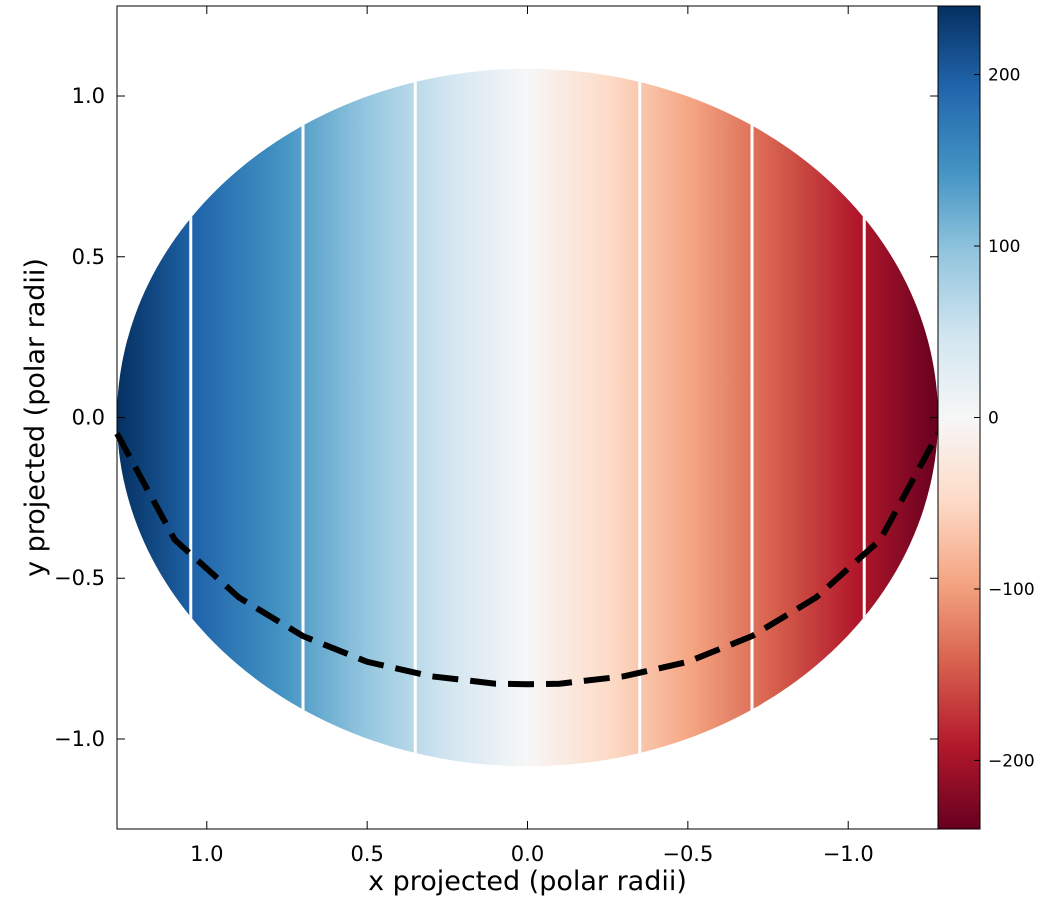 The image size is (1051, 899). Describe the element at coordinates (206, 854) in the screenshot. I see `x-tick-label: 1.0` at that location.